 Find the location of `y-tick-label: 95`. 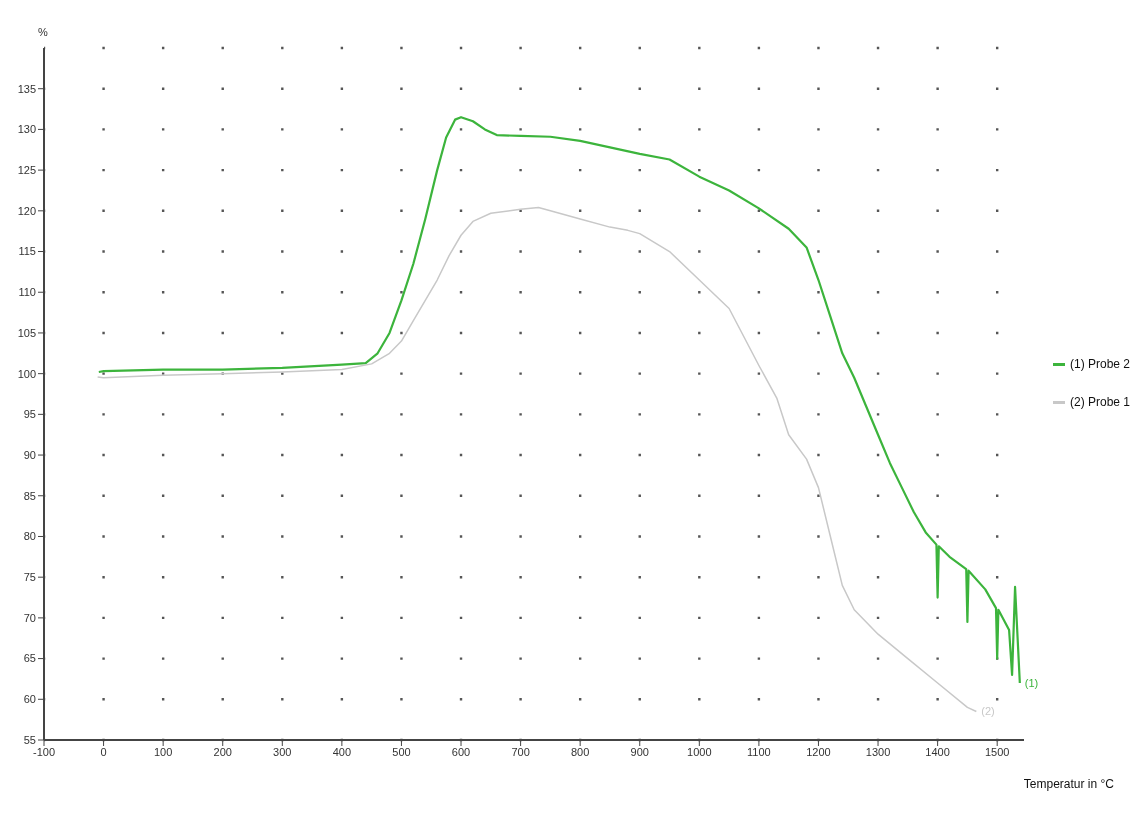

y-tick-label: 95 is located at coordinates (29, 414).